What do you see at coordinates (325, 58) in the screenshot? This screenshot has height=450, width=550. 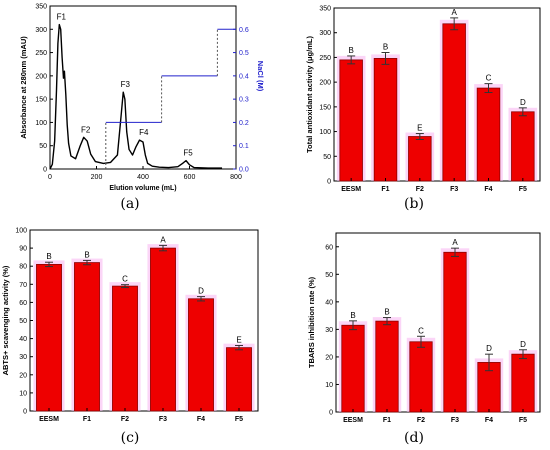 I see `y-tick-label-b: 250` at bounding box center [325, 58].